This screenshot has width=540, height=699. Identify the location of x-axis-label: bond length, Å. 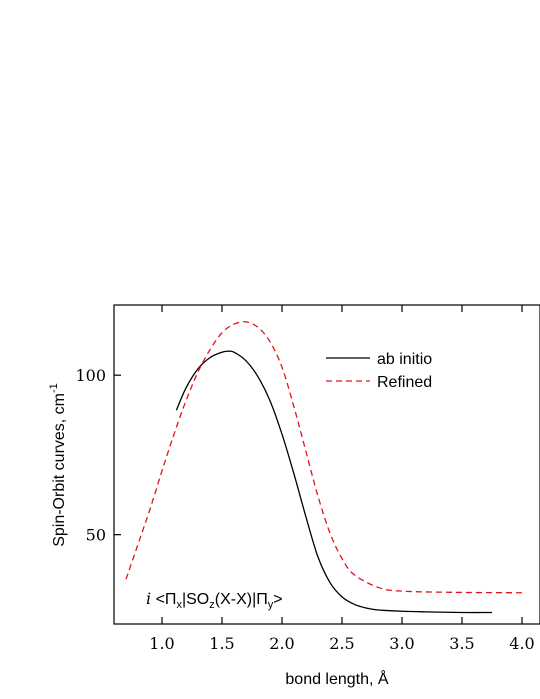
(337, 678).